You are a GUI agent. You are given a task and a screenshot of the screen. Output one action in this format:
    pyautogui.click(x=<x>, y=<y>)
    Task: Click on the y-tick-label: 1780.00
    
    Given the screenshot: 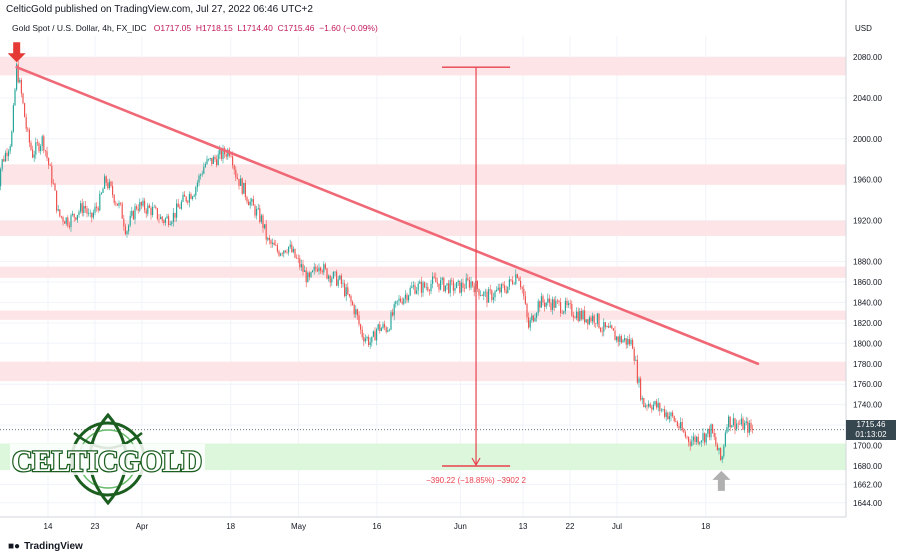 What is the action you would take?
    pyautogui.click(x=867, y=364)
    